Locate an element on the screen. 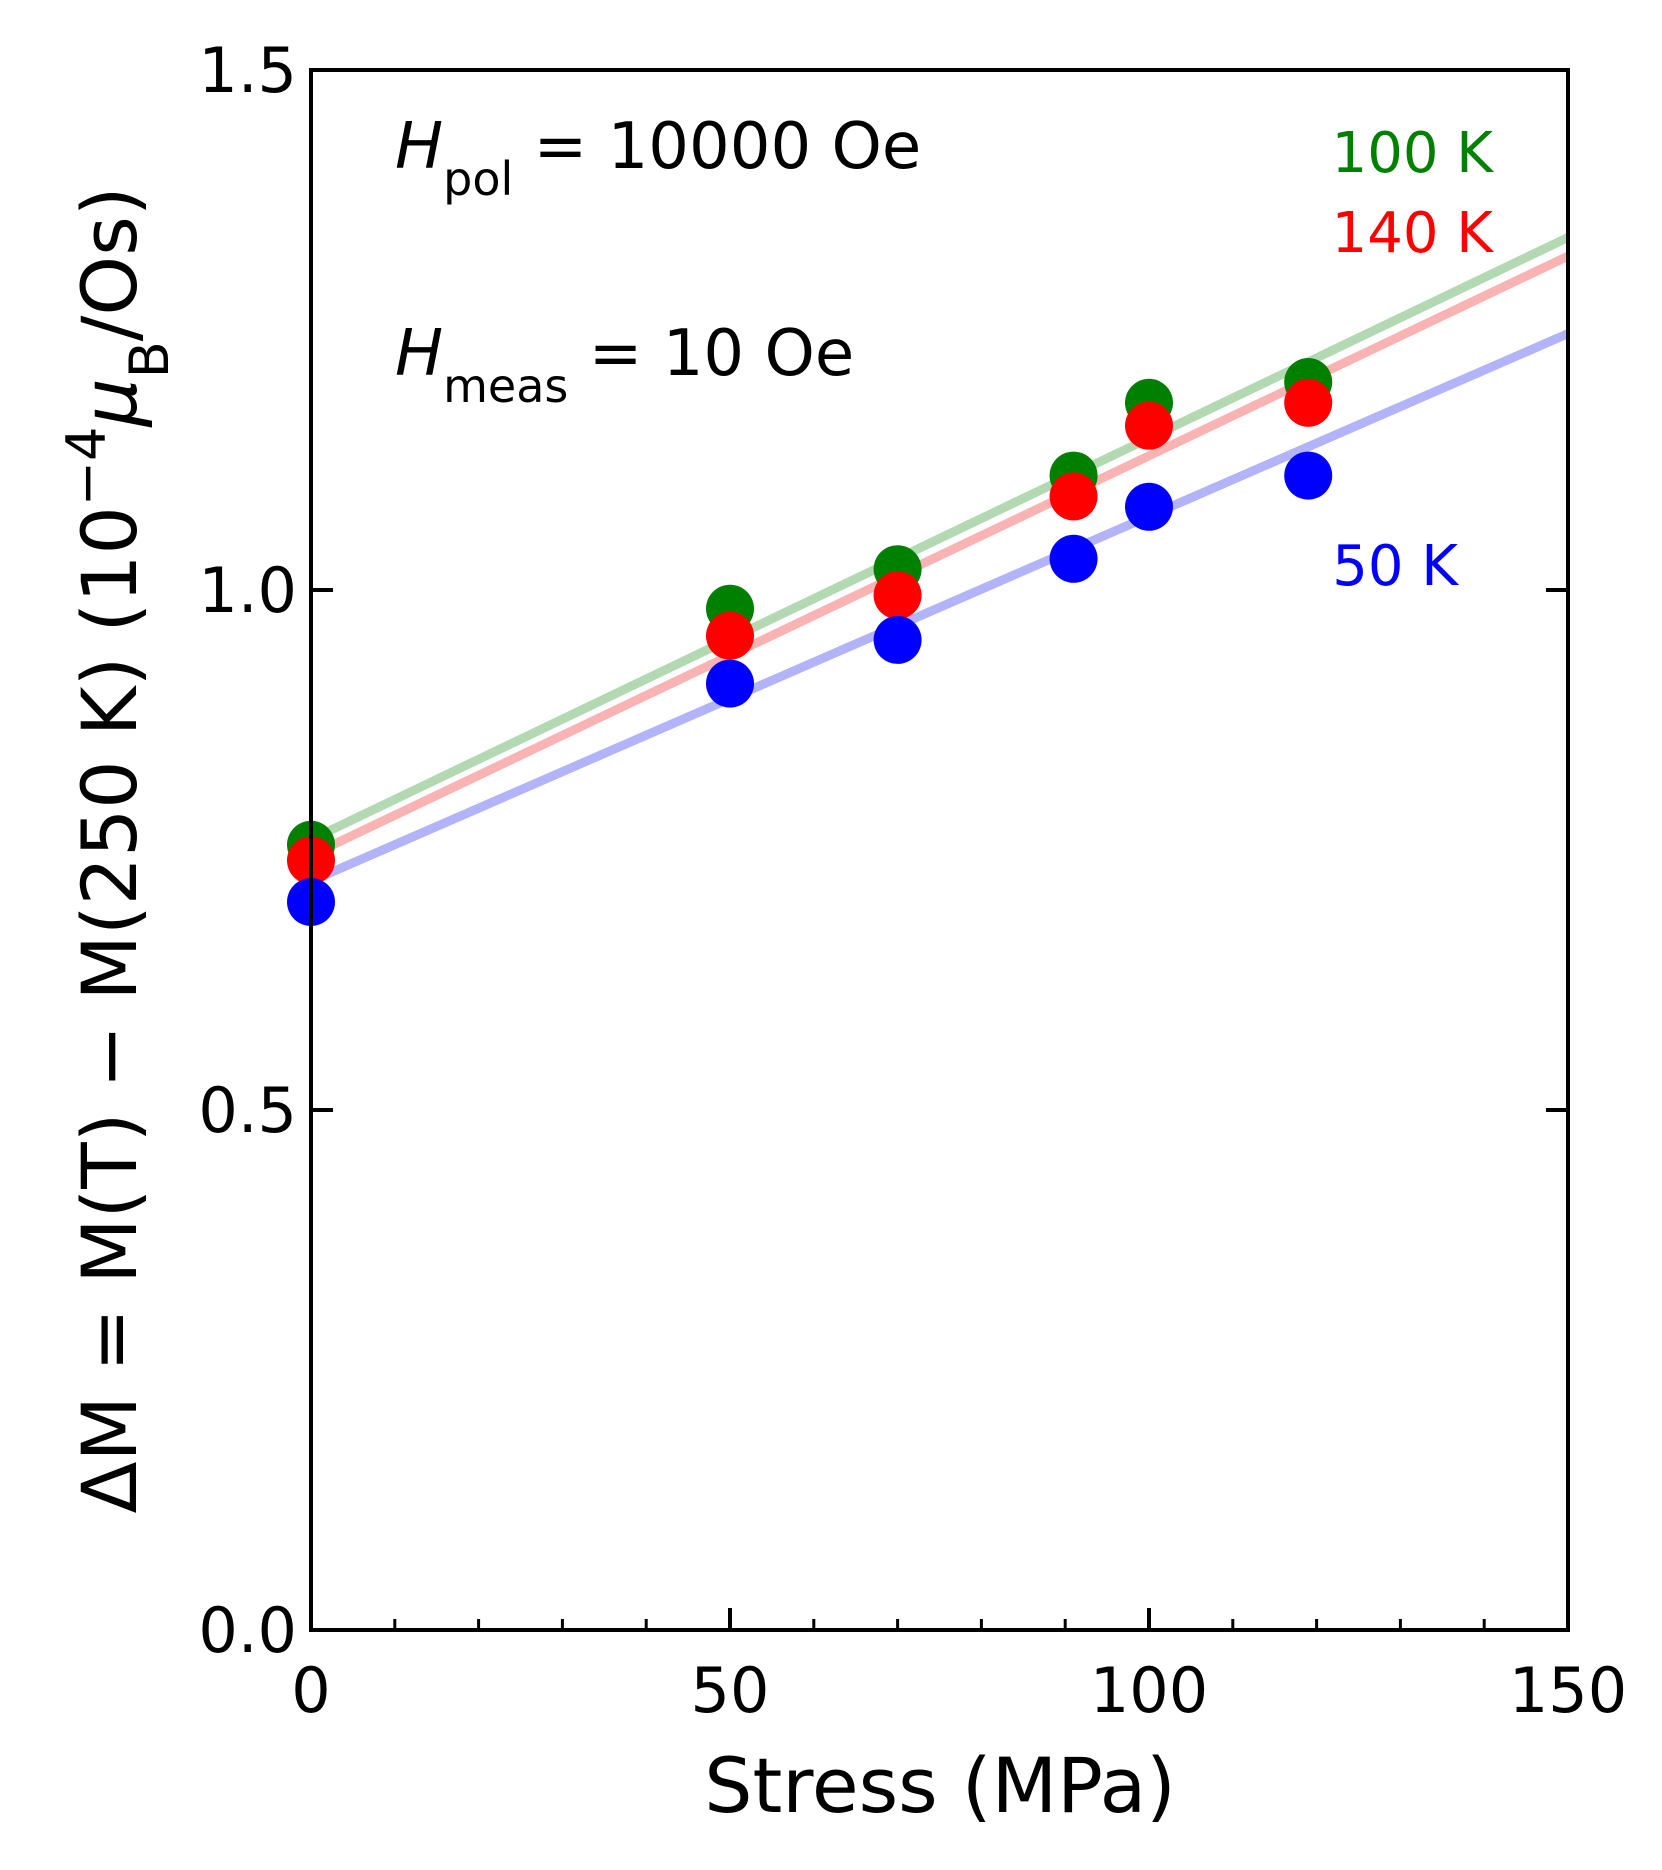 Image resolution: width=1662 pixels, height=1870 pixels. annotation-h-pol: Hpol = 10000 Oe is located at coordinates (658, 158).